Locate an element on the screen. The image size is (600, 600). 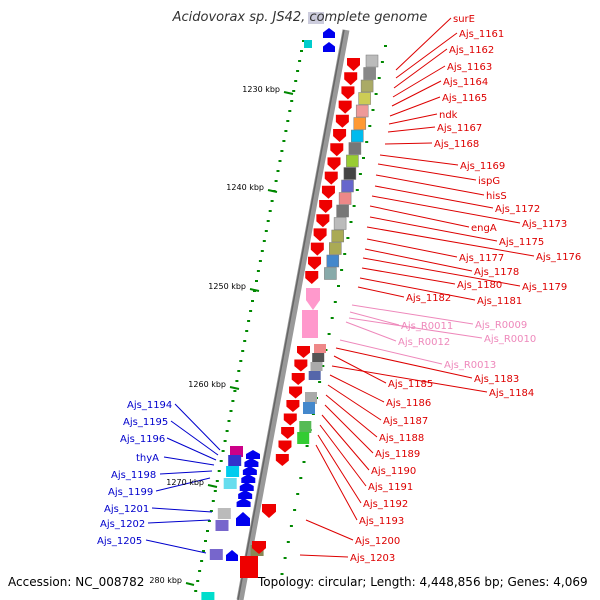
gene-label: Ajs_1179 is located at coordinates (544, 287).